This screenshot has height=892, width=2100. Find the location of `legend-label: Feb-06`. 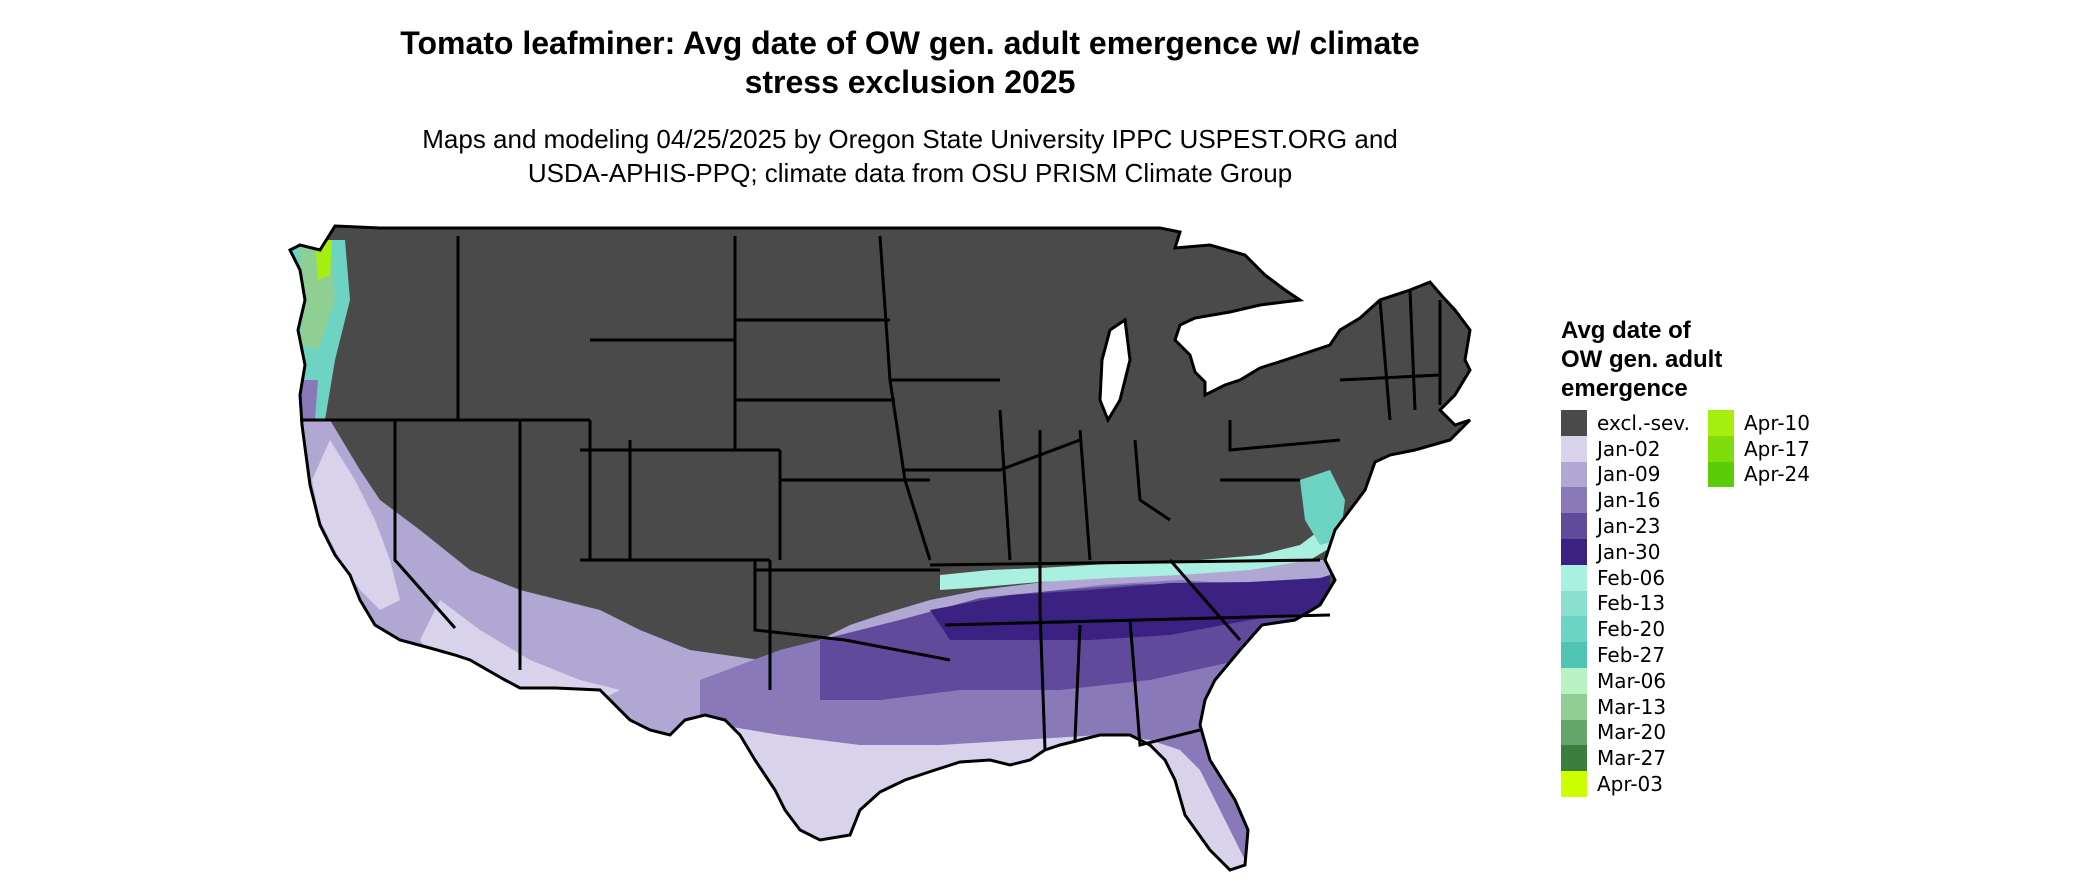

legend-label: Feb-06 is located at coordinates (1631, 577).